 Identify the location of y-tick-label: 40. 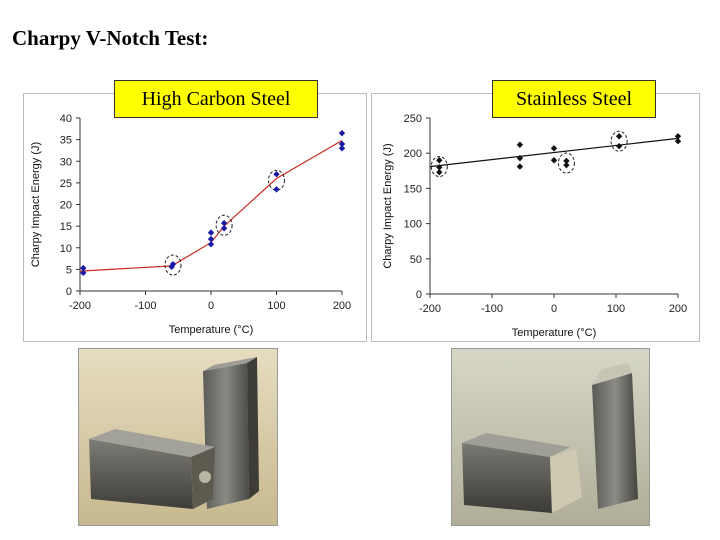
(66, 119).